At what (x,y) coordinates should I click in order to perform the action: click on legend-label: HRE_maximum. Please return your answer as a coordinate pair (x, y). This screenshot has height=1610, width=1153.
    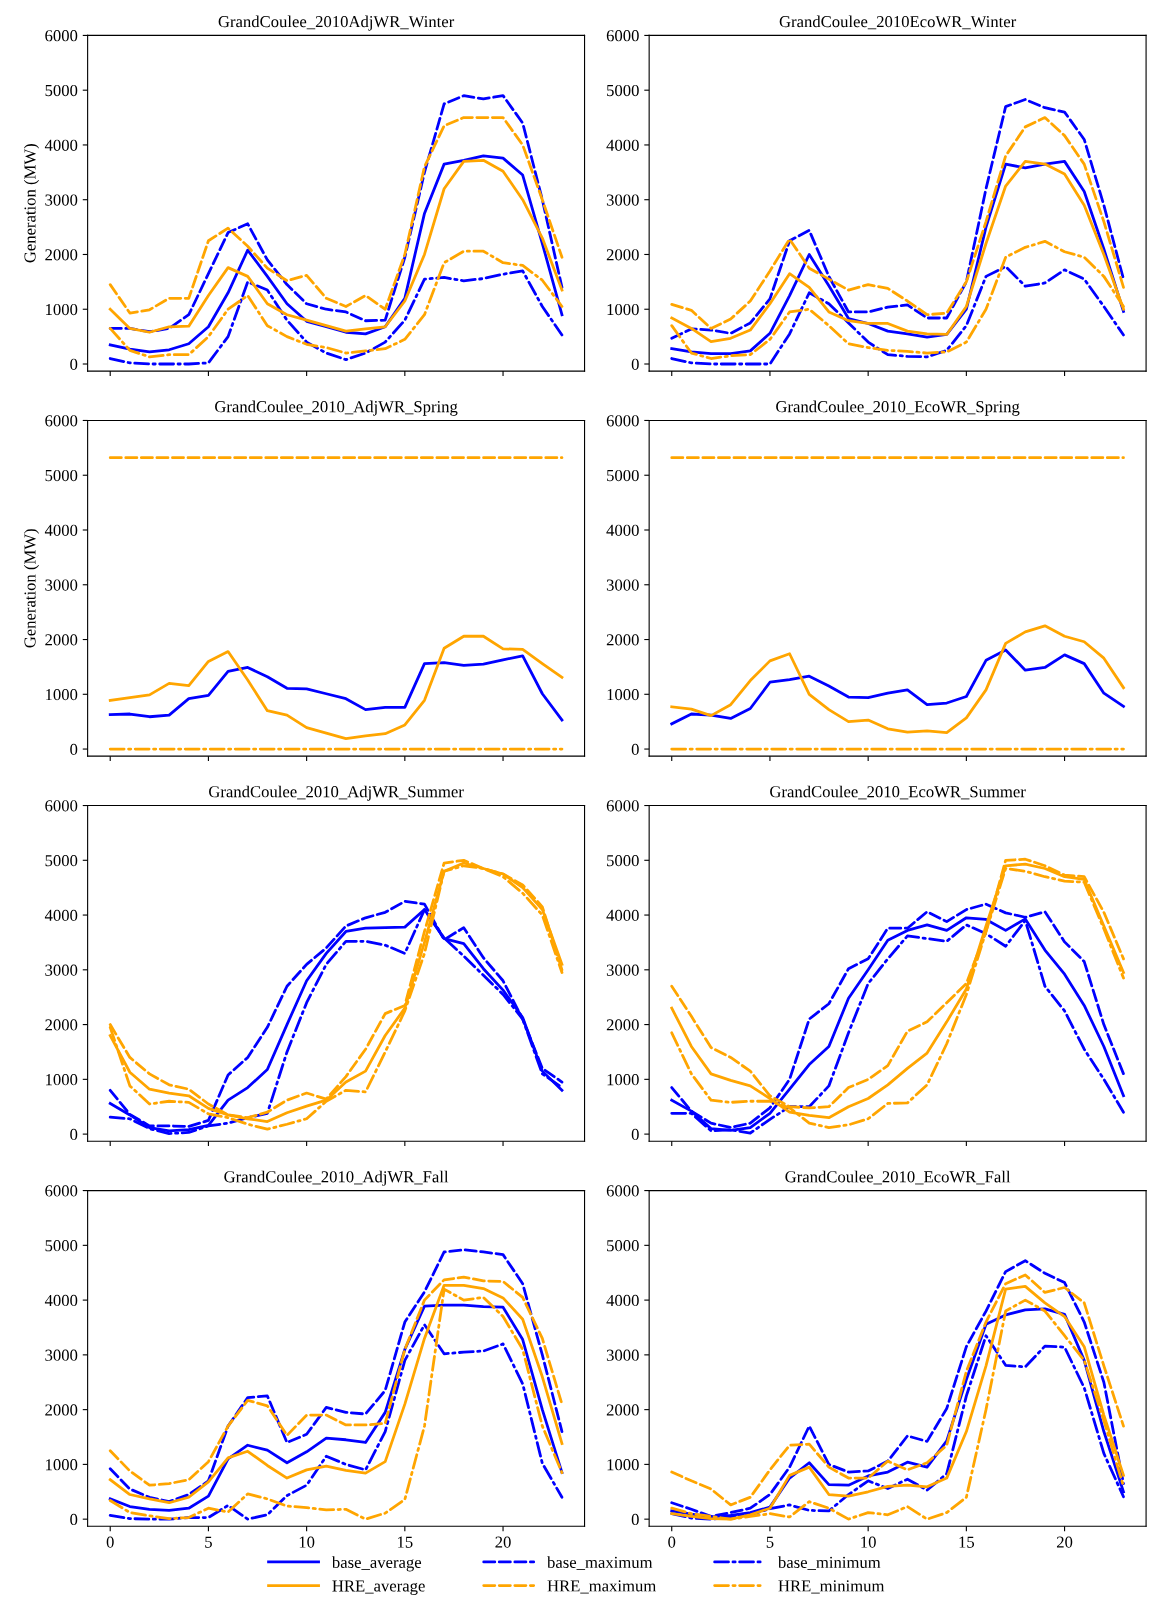
    Looking at the image, I should click on (602, 1587).